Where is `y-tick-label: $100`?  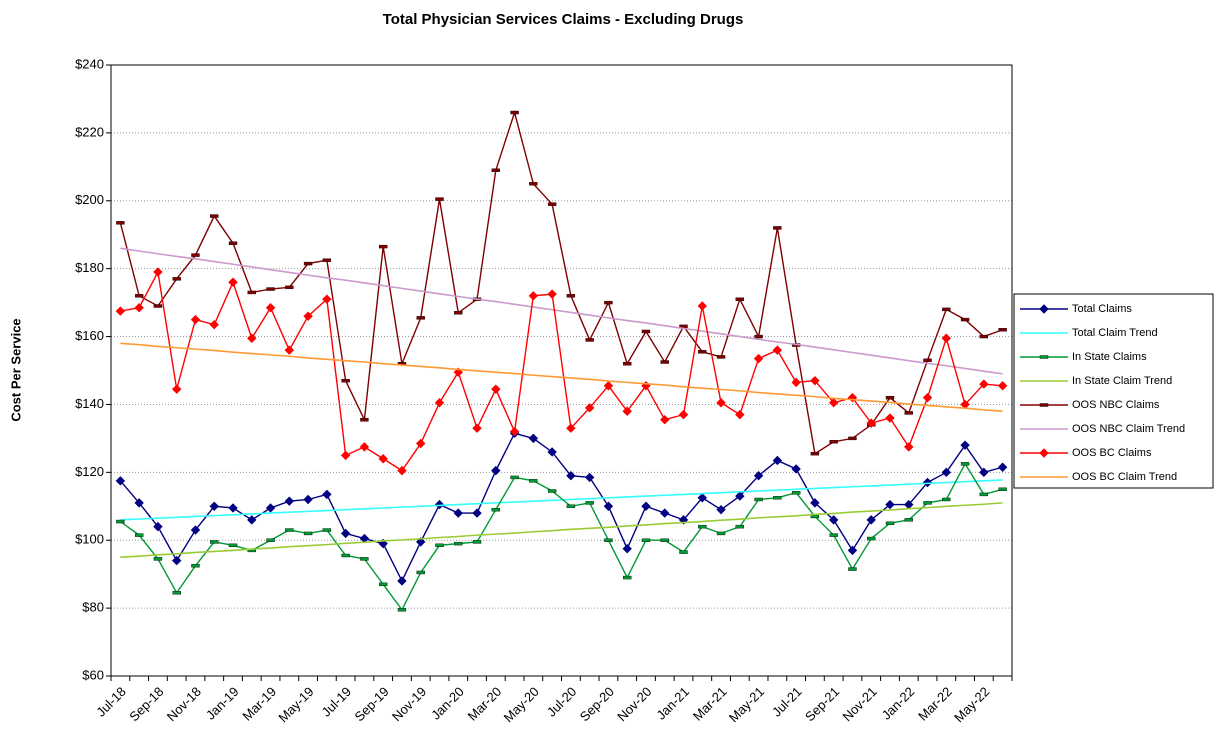 y-tick-label: $100 is located at coordinates (89, 539).